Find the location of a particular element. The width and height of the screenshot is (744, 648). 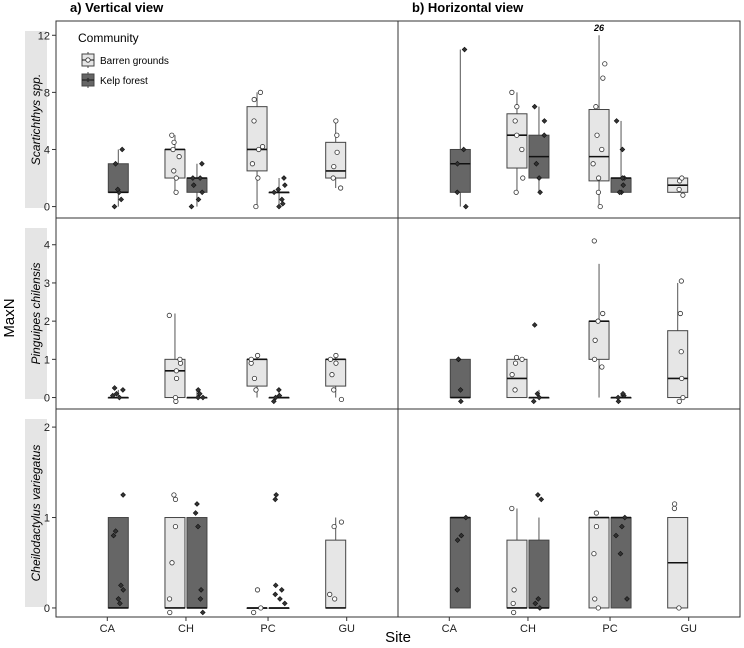

y-tick-label: 2 is located at coordinates (47, 322).